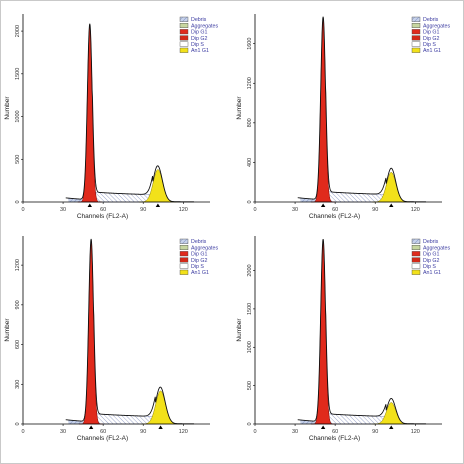 The height and width of the screenshot is (464, 464). What do you see at coordinates (18, 344) in the screenshot?
I see `y-tick-label: 600` at bounding box center [18, 344].